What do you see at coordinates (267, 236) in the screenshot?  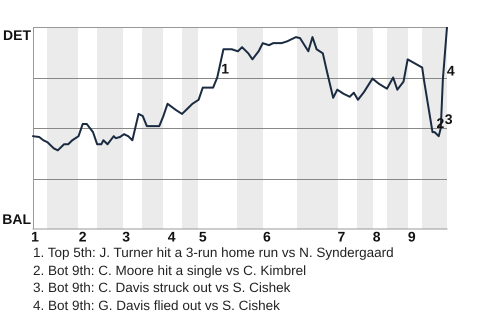 I see `x-tick-label: 6` at bounding box center [267, 236].